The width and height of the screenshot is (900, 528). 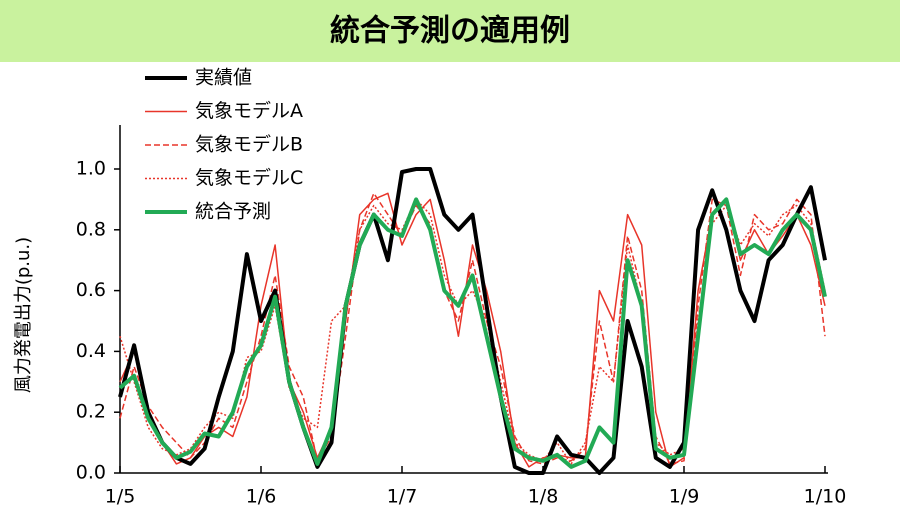 What do you see at coordinates (91, 169) in the screenshot?
I see `y-tick-label: 1.0` at bounding box center [91, 169].